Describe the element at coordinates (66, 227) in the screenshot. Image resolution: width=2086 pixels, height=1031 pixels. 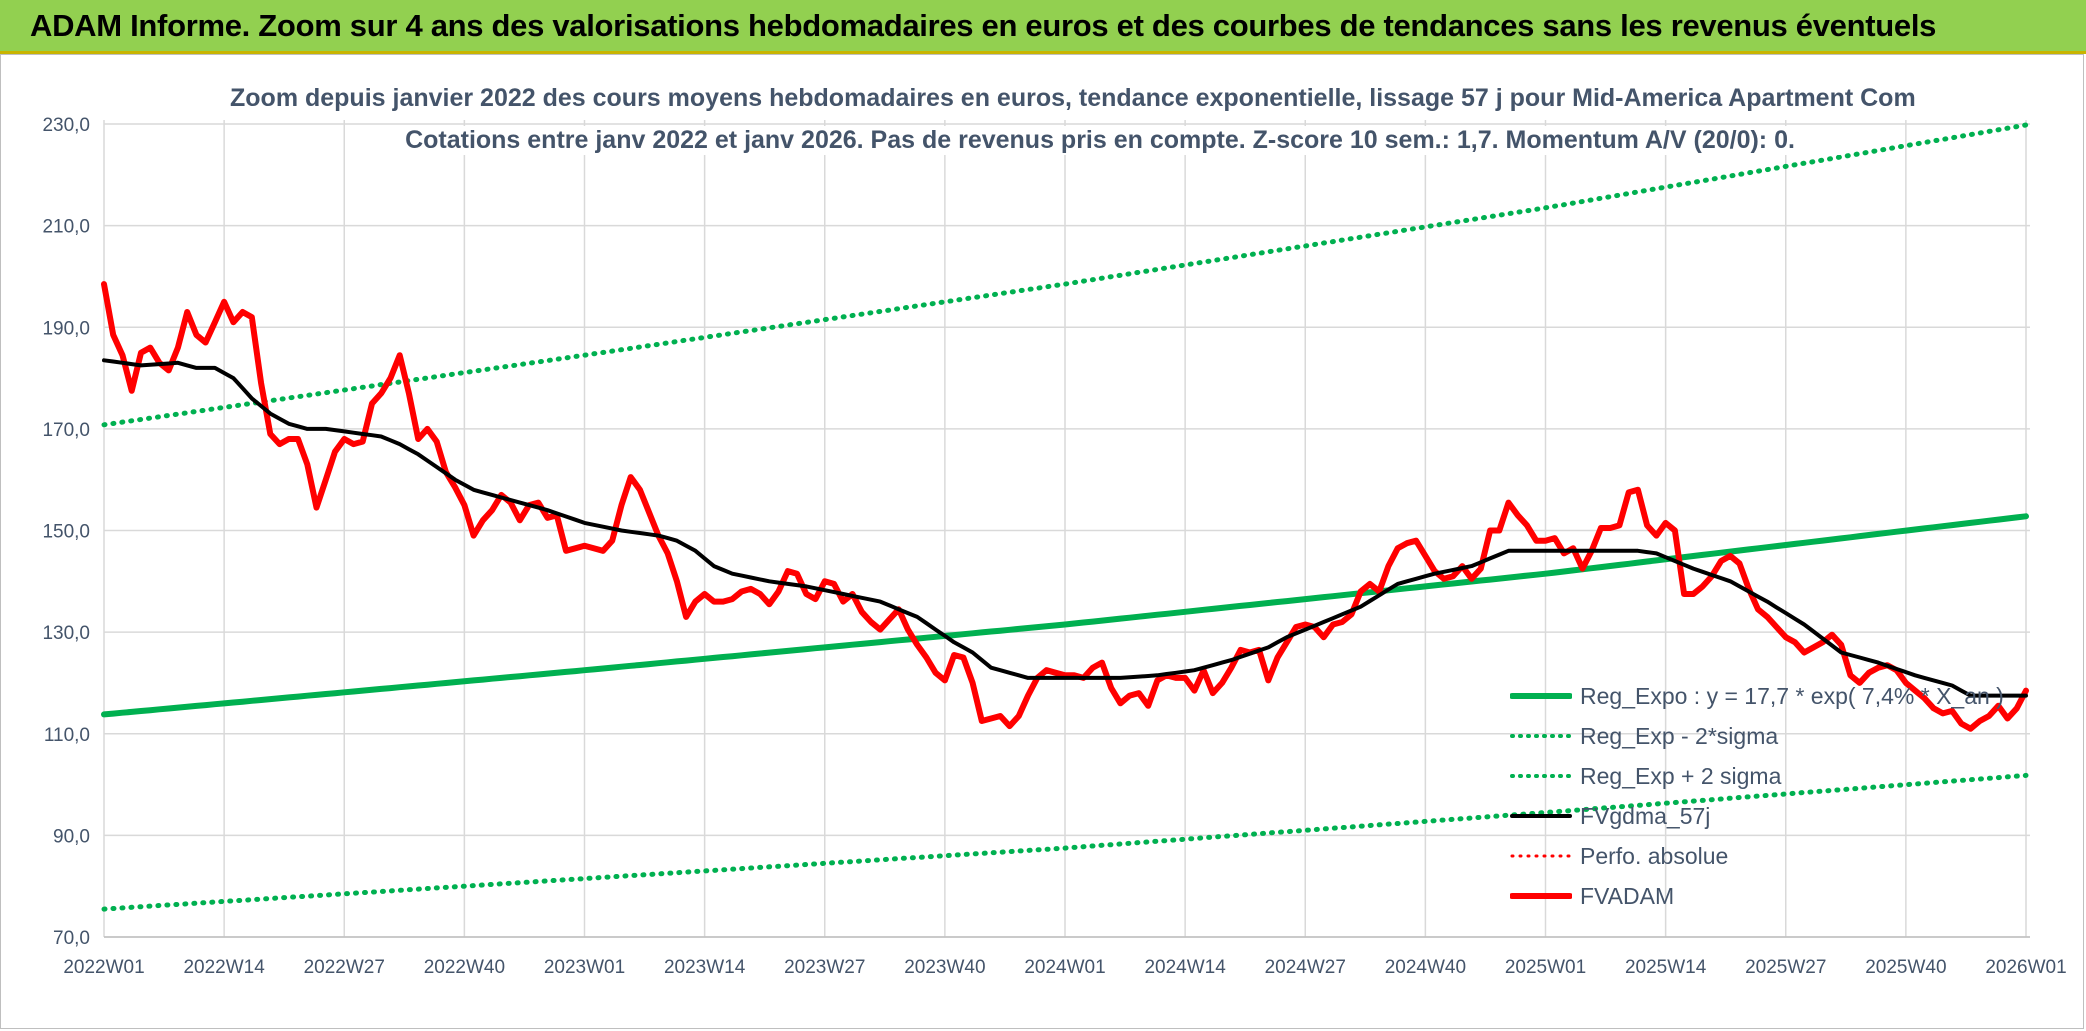
I see `y-tick-label: 210,0` at that location.